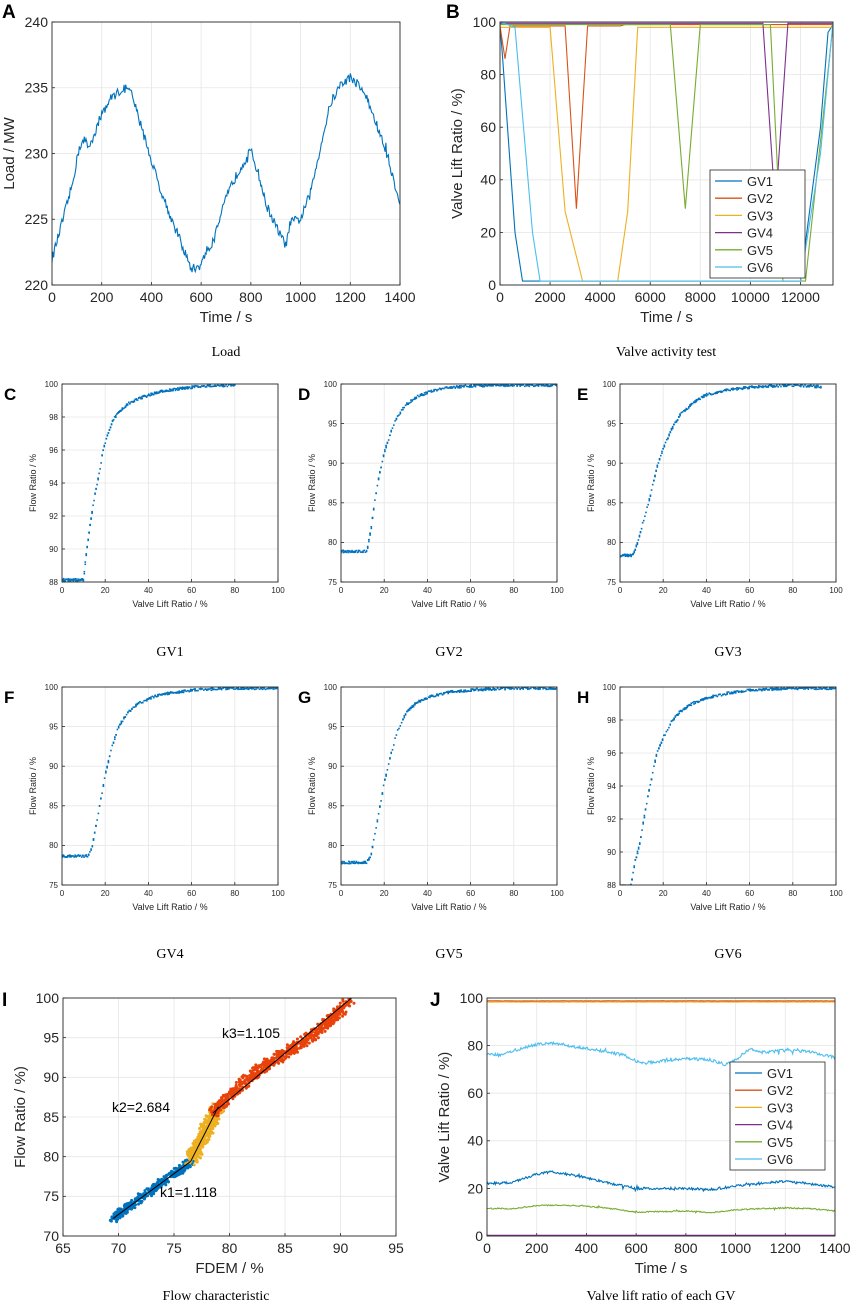 Image resolution: width=851 pixels, height=1309 pixels. I want to click on y-tick-label: 90, so click(332, 463).